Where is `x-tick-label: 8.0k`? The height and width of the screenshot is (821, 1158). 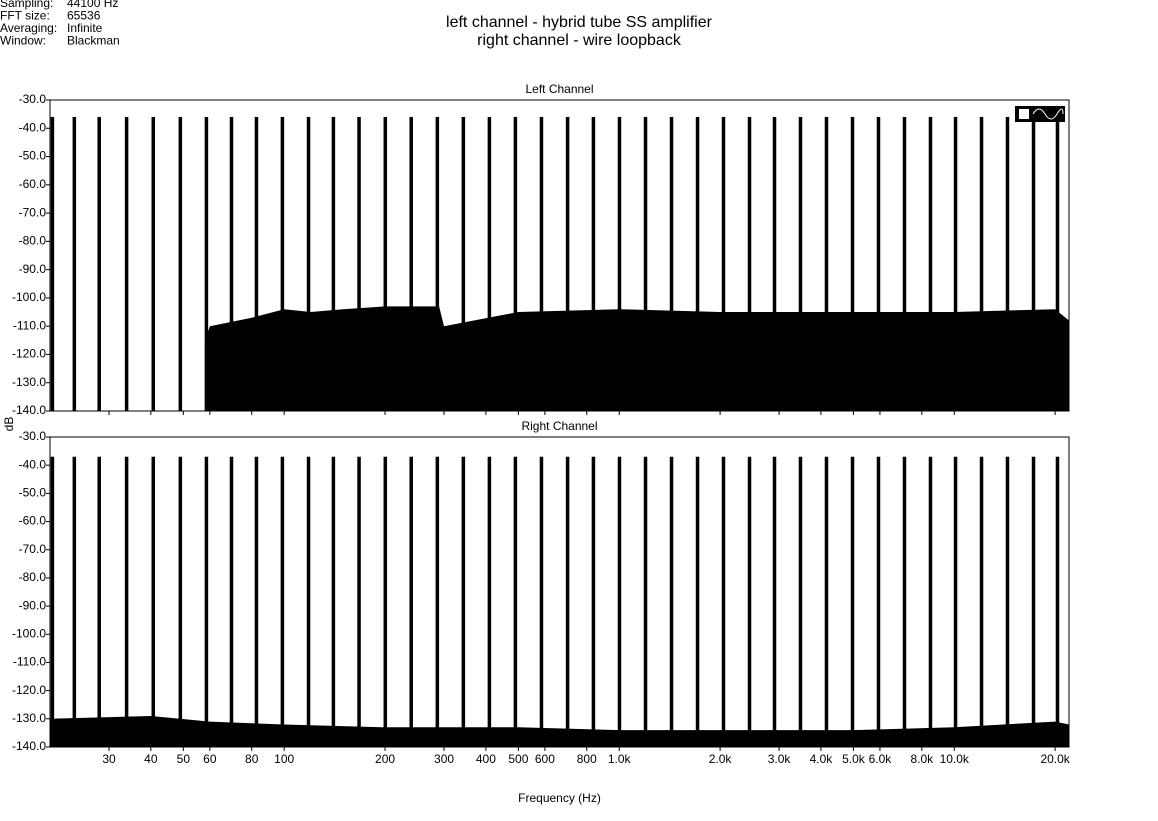 x-tick-label: 8.0k is located at coordinates (922, 759).